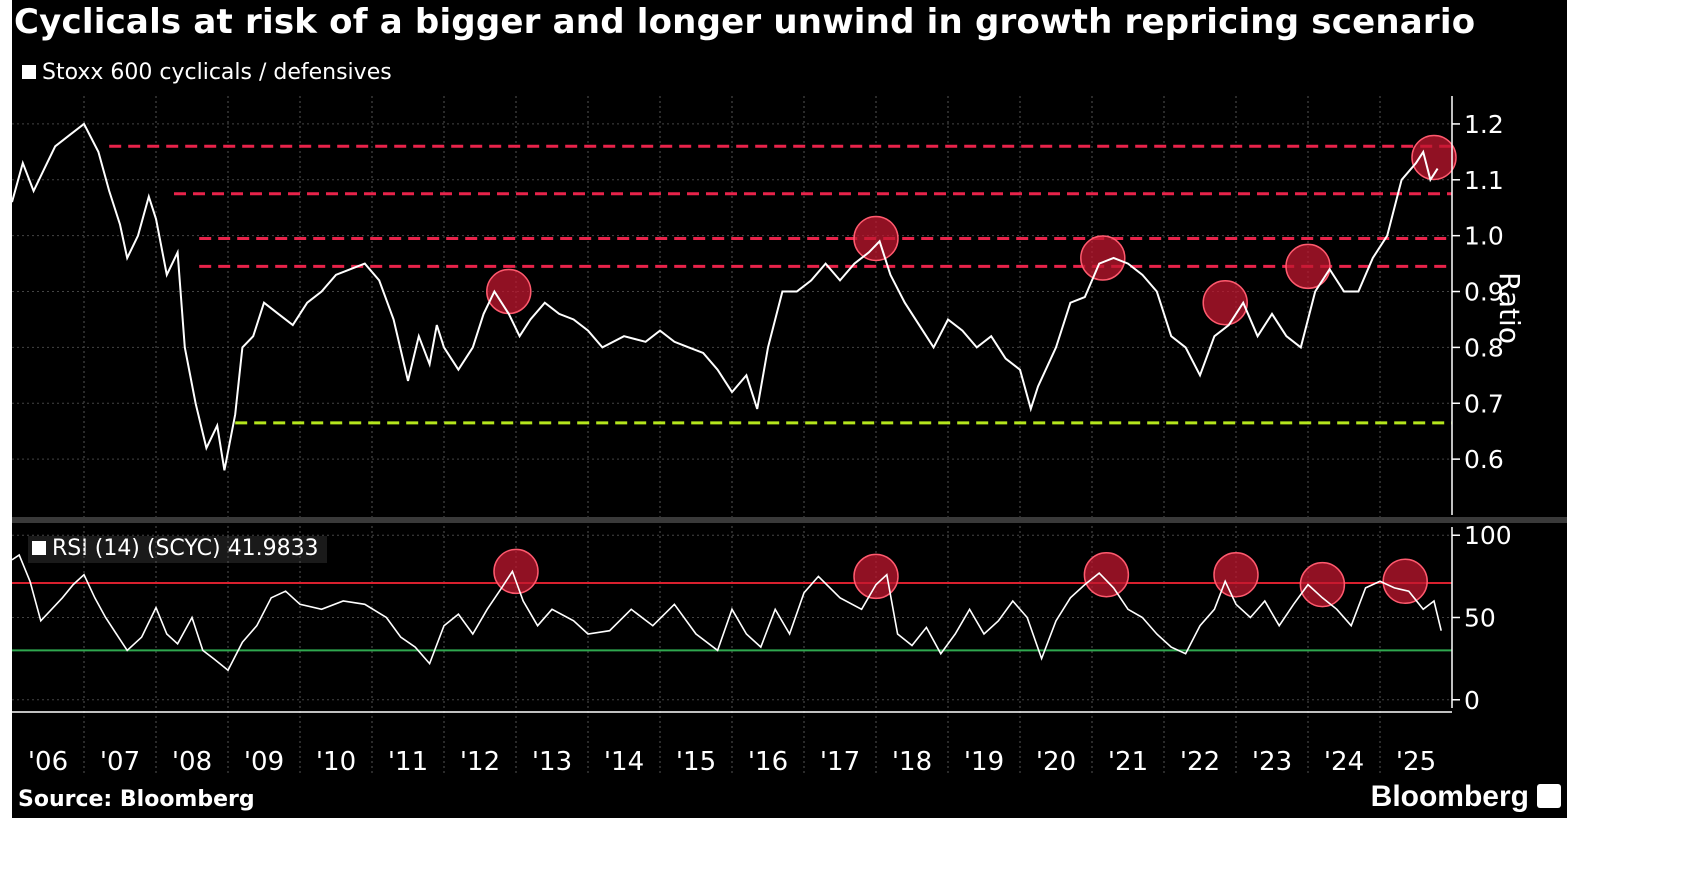  What do you see at coordinates (768, 762) in the screenshot?
I see `x-tick-label: '16` at bounding box center [768, 762].